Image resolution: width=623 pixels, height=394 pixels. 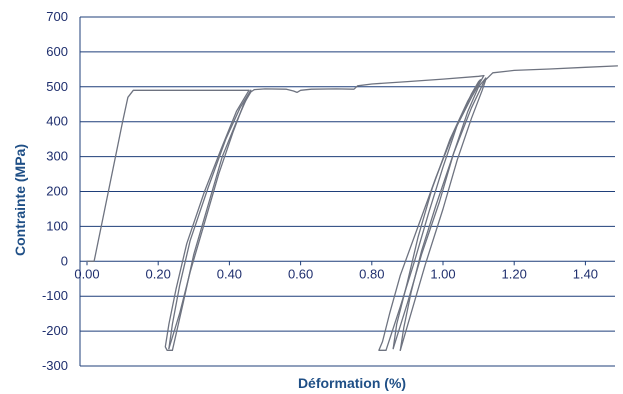 I want to click on x-tick-label: 1.00, so click(x=442, y=273).